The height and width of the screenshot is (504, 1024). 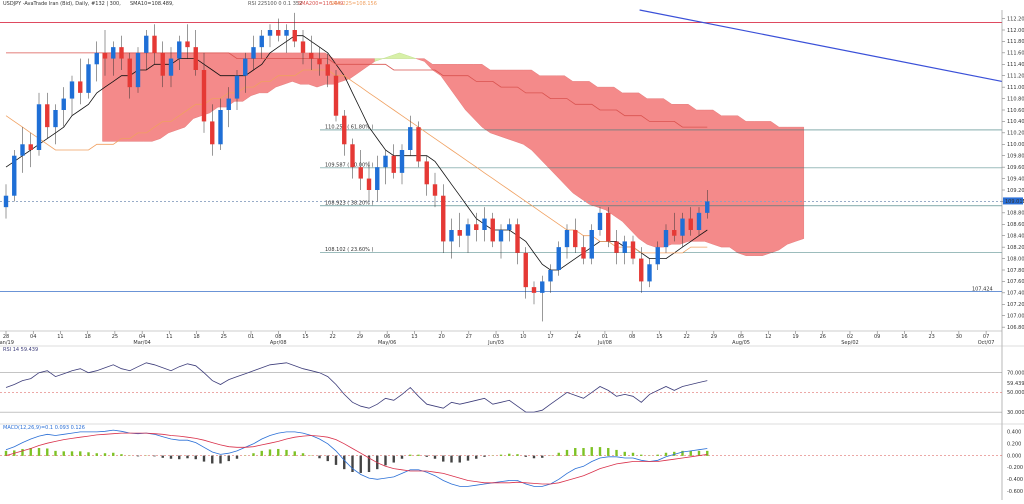 What do you see at coordinates (1015, 492) in the screenshot?
I see `macd-tick-label: -0.600` at bounding box center [1015, 492].